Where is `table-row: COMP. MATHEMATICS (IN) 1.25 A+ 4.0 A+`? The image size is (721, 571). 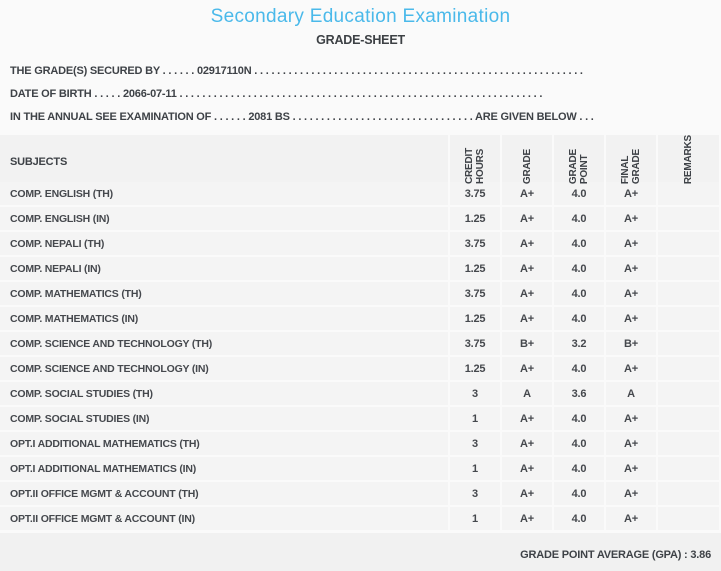 table-row: COMP. MATHEMATICS (IN) 1.25 A+ 4.0 A+ is located at coordinates (360, 318).